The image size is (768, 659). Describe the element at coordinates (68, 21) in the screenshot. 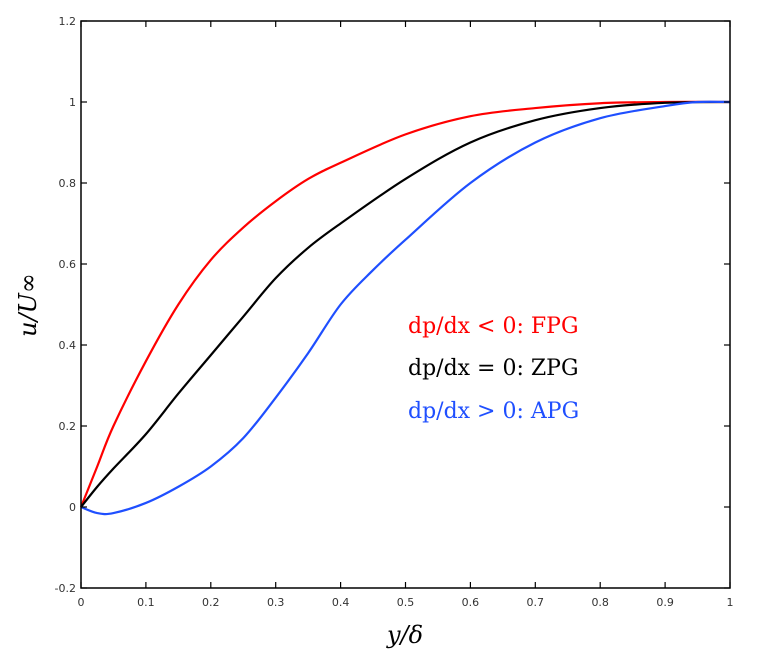

I see `y-tick-label: 1.2` at that location.